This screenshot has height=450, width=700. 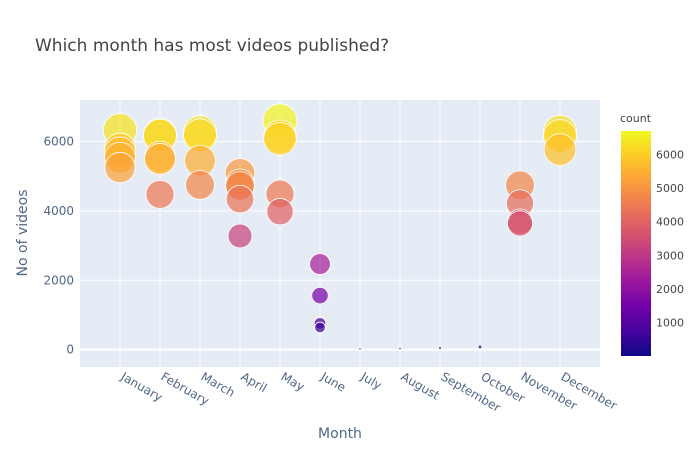 I want to click on x-tick-label: April, so click(x=254, y=382).